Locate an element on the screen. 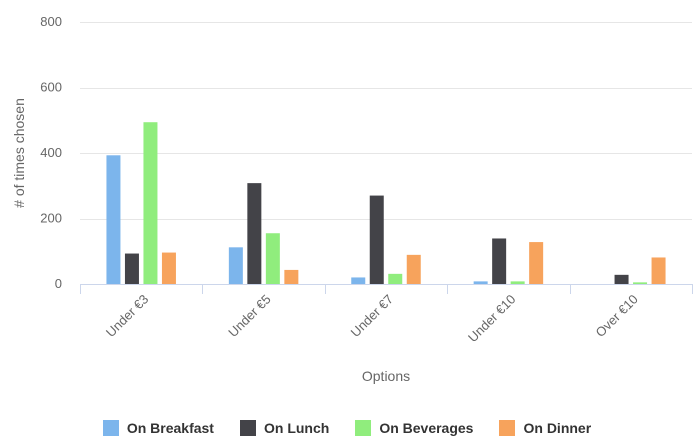 This screenshot has width=694, height=440. y-tick-label: 400 is located at coordinates (51, 152).